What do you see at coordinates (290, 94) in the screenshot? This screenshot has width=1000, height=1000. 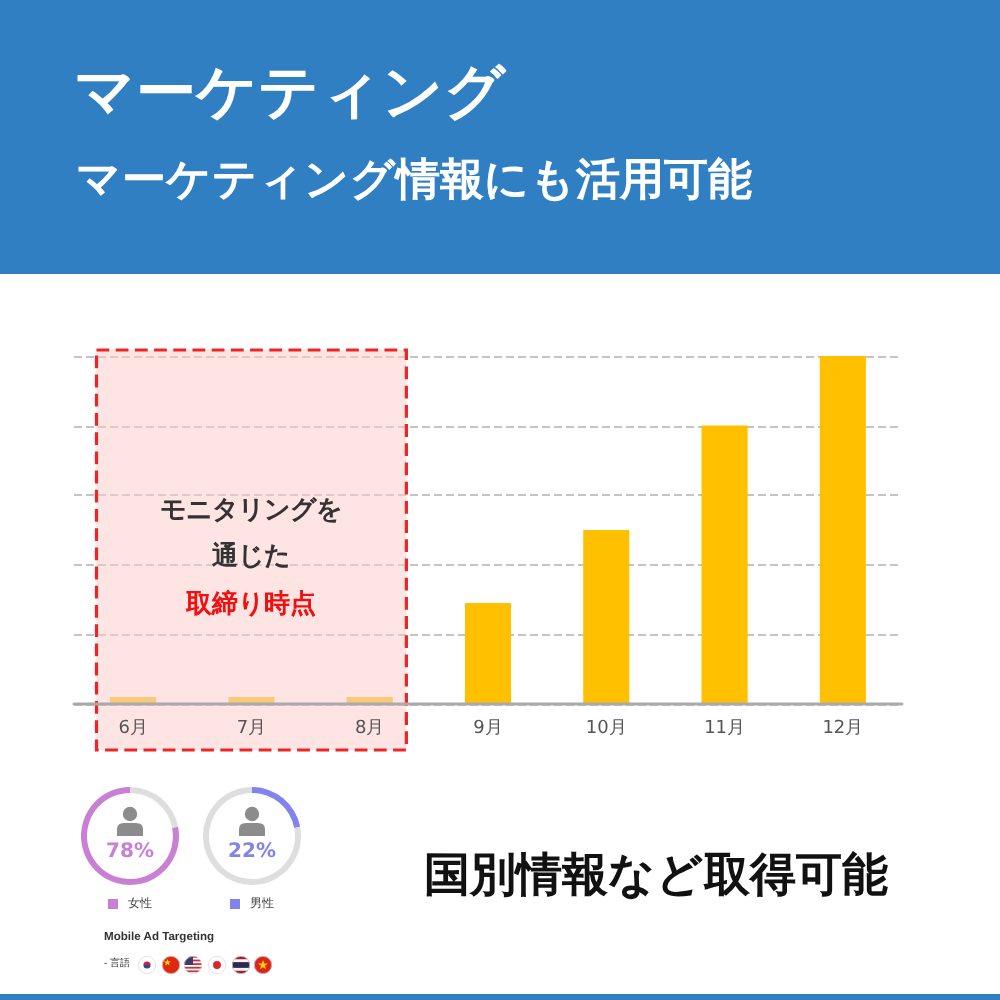 I see `chart-title: マーケティング` at bounding box center [290, 94].